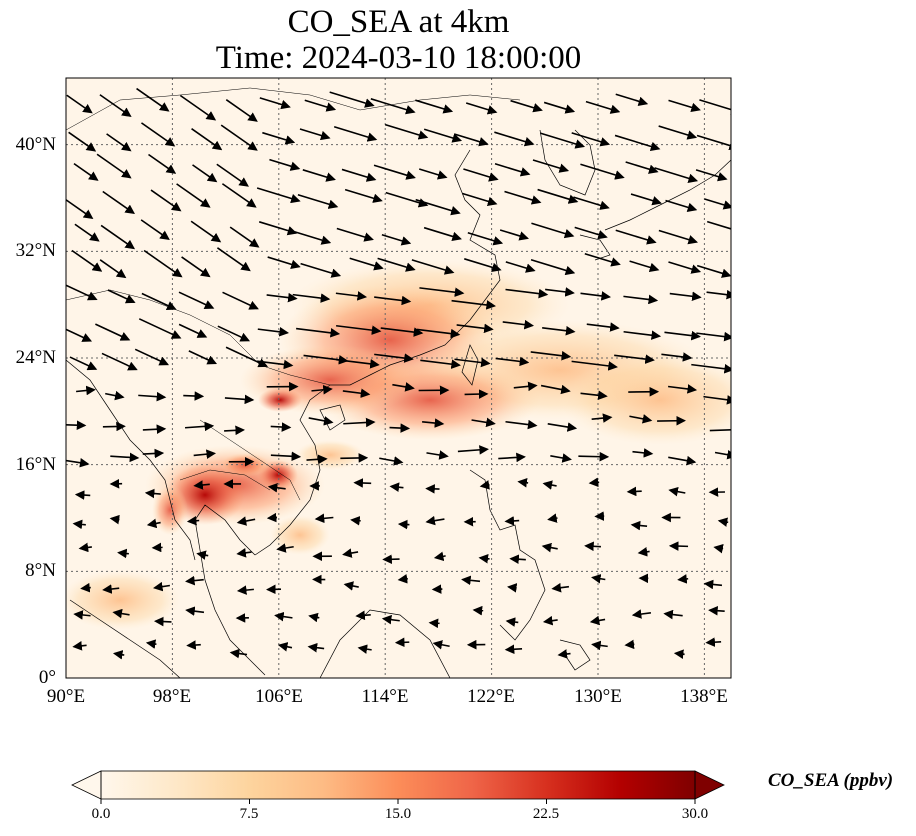 The image size is (916, 836). Describe the element at coordinates (40, 570) in the screenshot. I see `y-tick-label: 8°N` at that location.